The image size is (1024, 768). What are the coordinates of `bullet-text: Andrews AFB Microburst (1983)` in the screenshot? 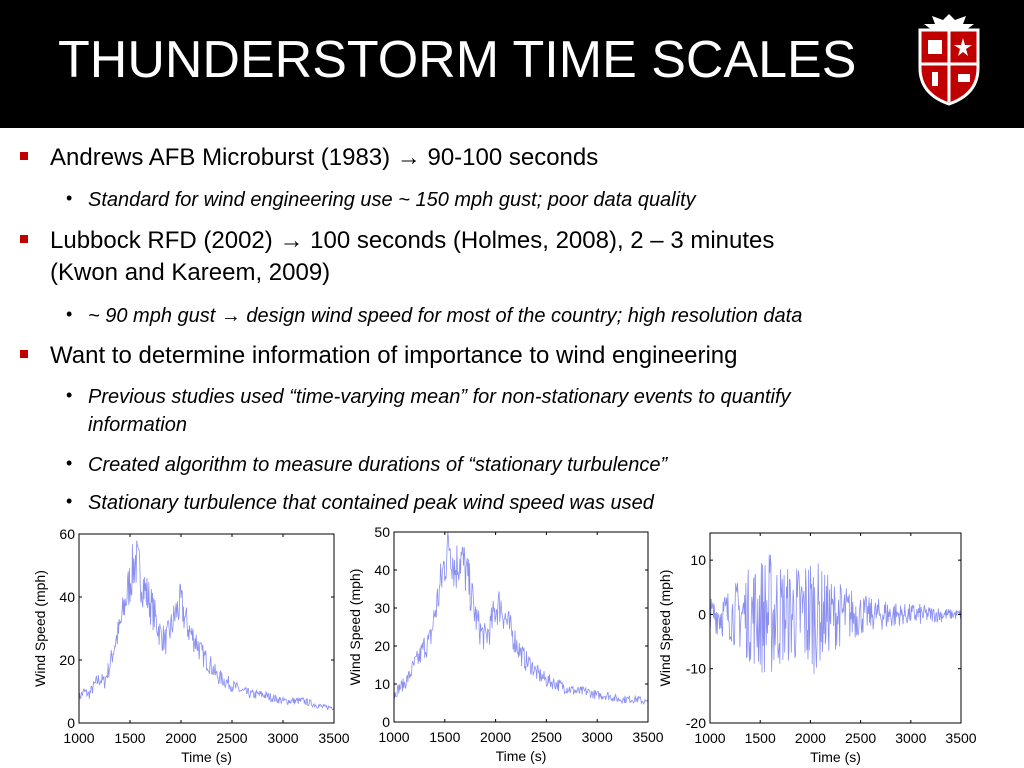 It's located at (223, 157).